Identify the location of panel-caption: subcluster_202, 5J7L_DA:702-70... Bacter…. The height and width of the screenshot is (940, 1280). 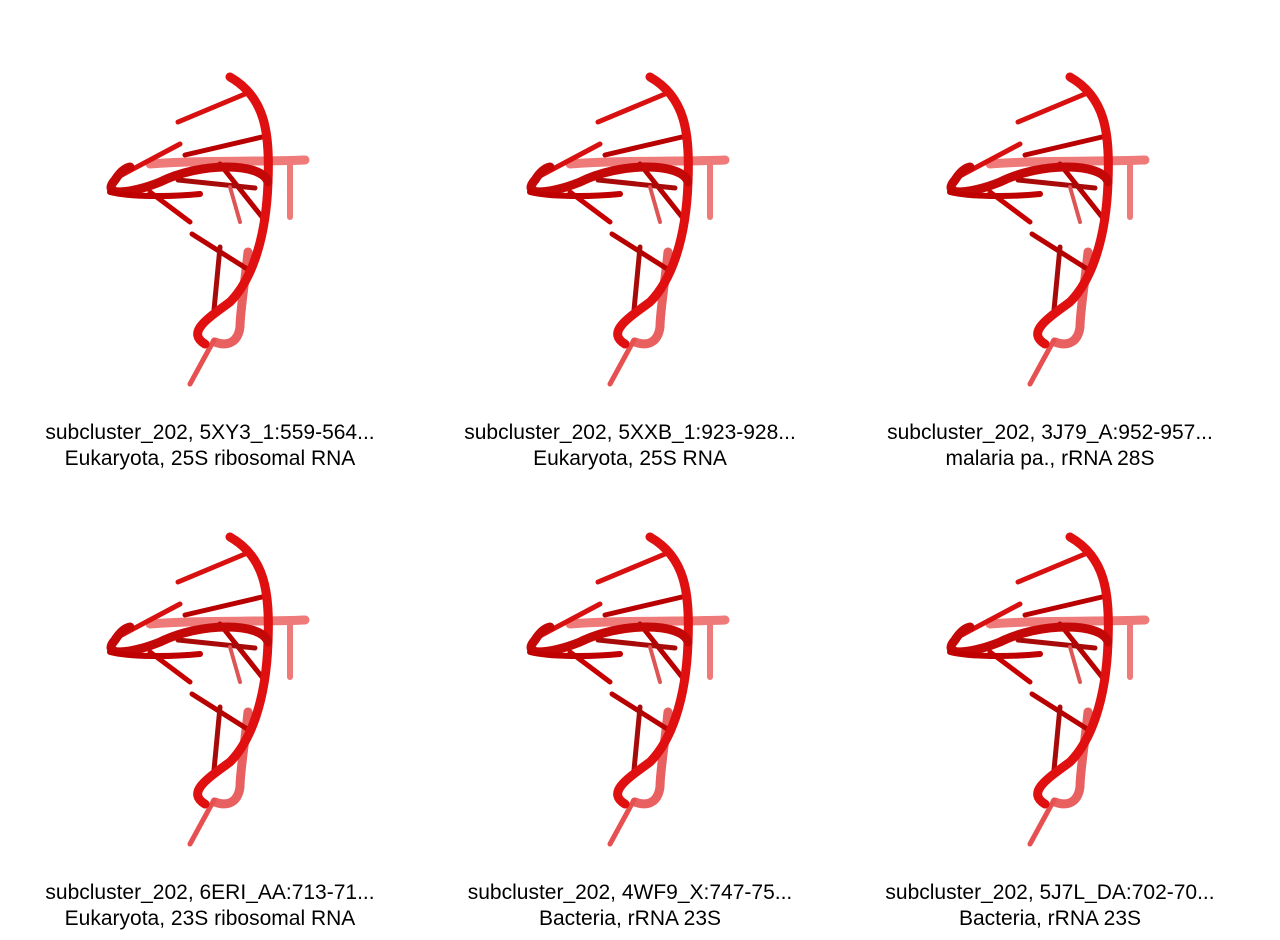
(1050, 906).